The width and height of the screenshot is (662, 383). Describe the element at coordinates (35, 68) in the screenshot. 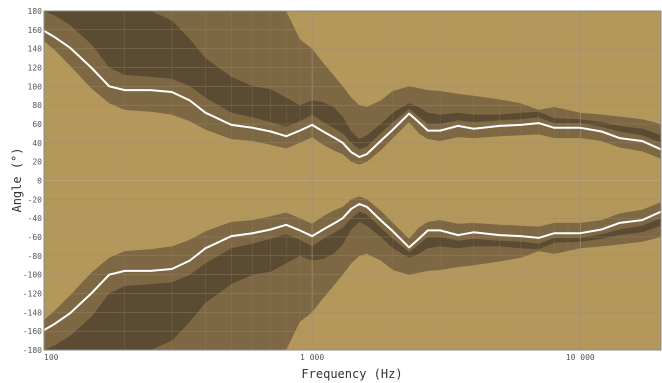

I see `y-tick-label: 120` at that location.